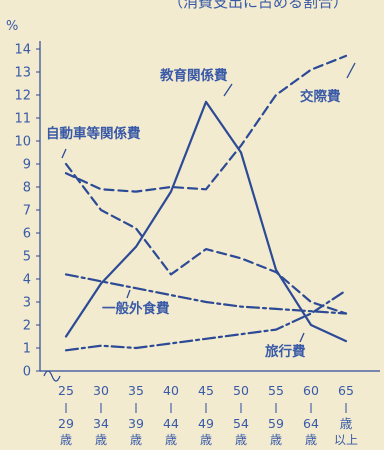 This screenshot has height=450, width=384. Describe the element at coordinates (285, 351) in the screenshot. I see `series-label: 旅行費` at that location.